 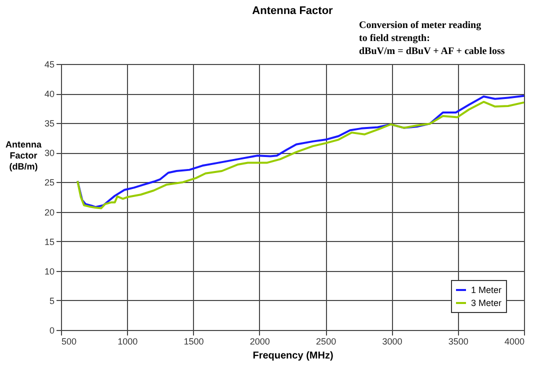 I want to click on y-tick-label: 25, so click(x=49, y=183).